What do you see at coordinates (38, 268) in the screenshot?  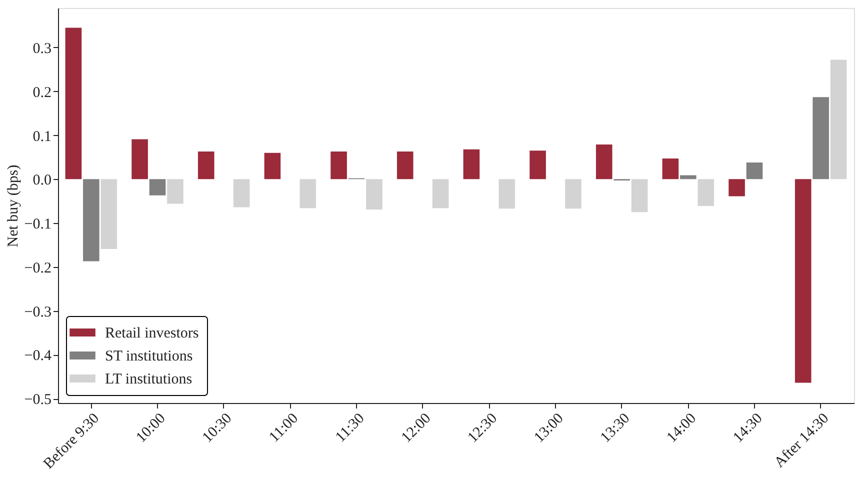 I see `y-tick-label: −0.2` at bounding box center [38, 268].